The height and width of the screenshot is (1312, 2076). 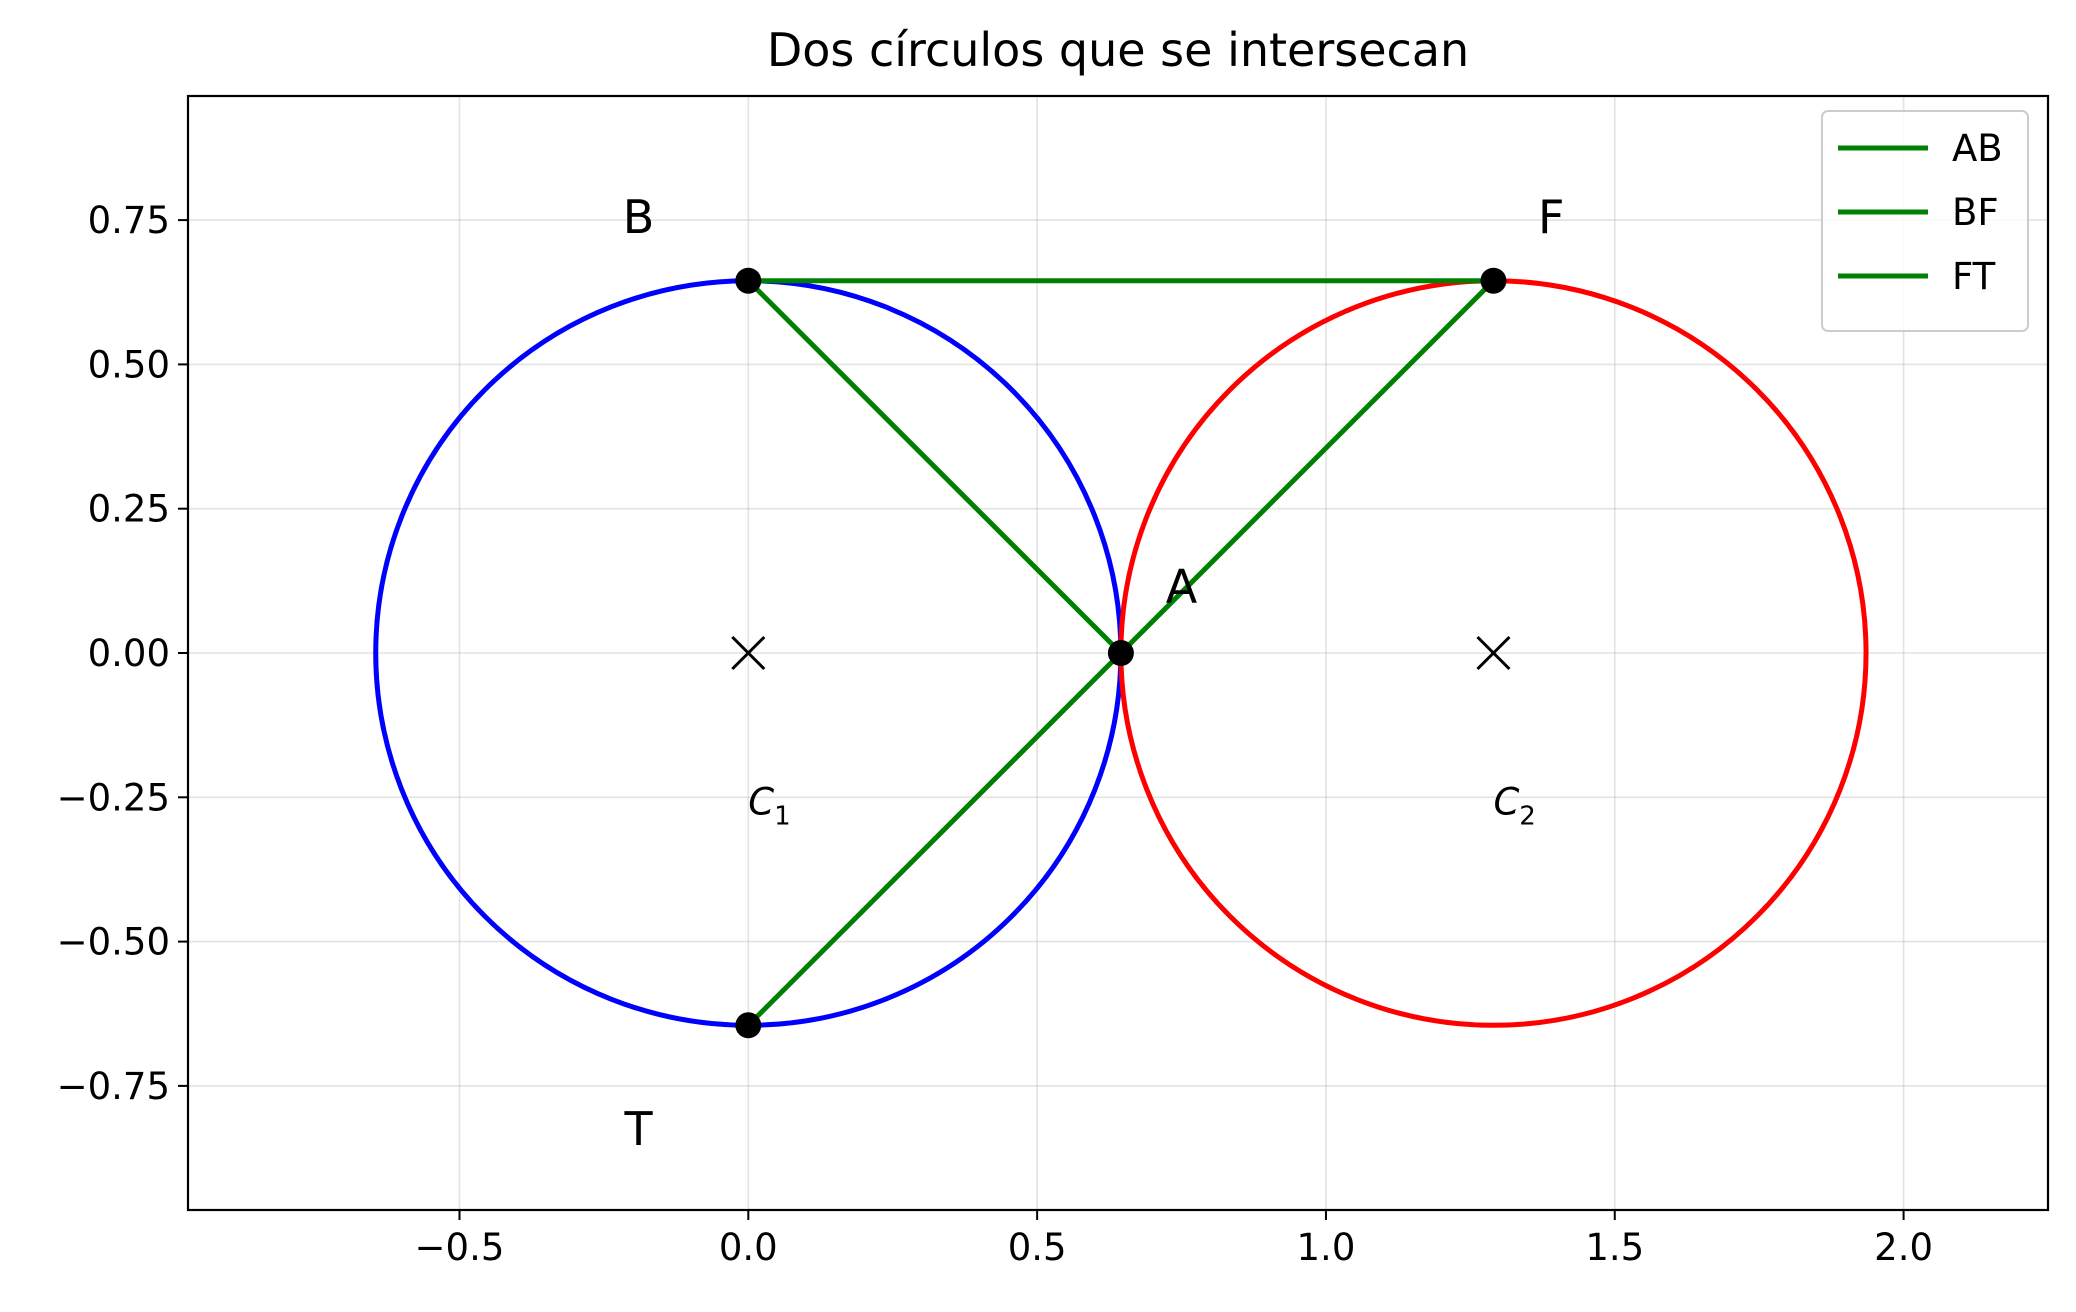 What do you see at coordinates (1527, 817) in the screenshot?
I see `circle-label-sub: 2` at bounding box center [1527, 817].